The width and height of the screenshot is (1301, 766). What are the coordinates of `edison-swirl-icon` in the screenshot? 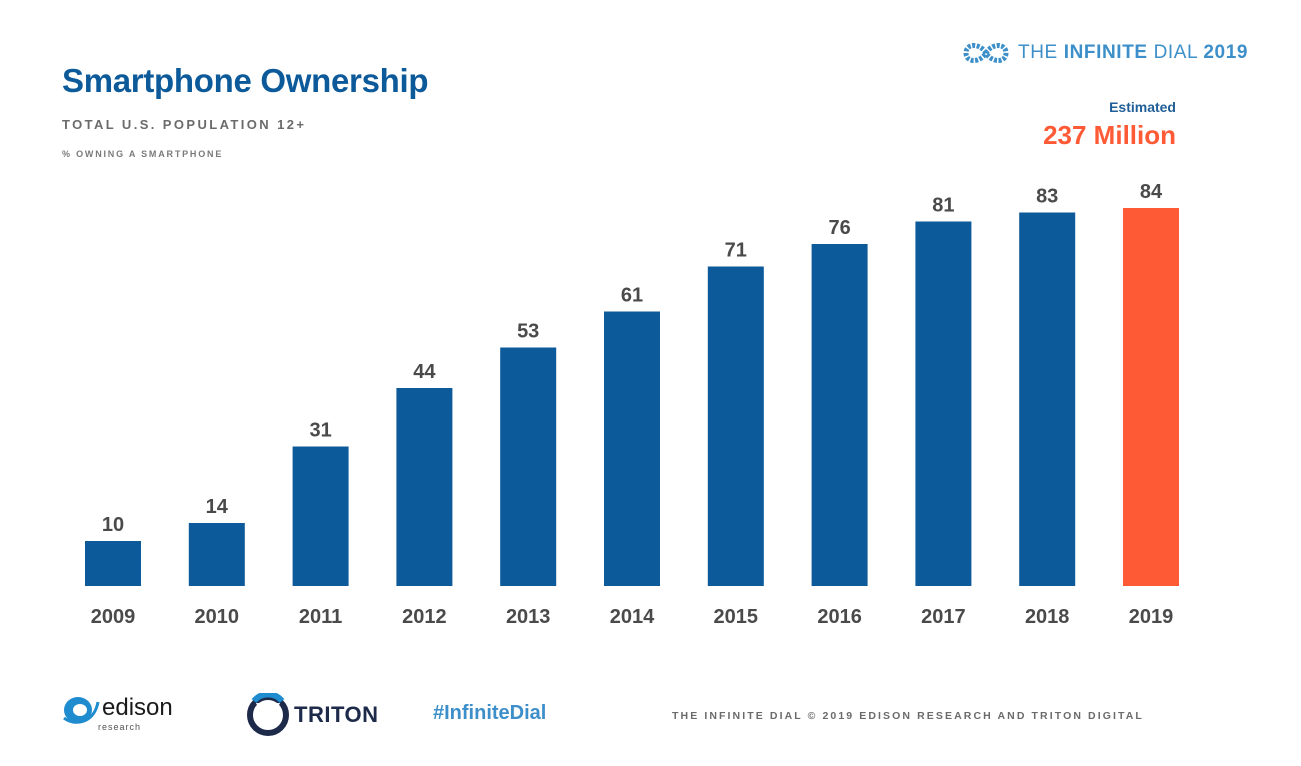 It's located at (81, 710).